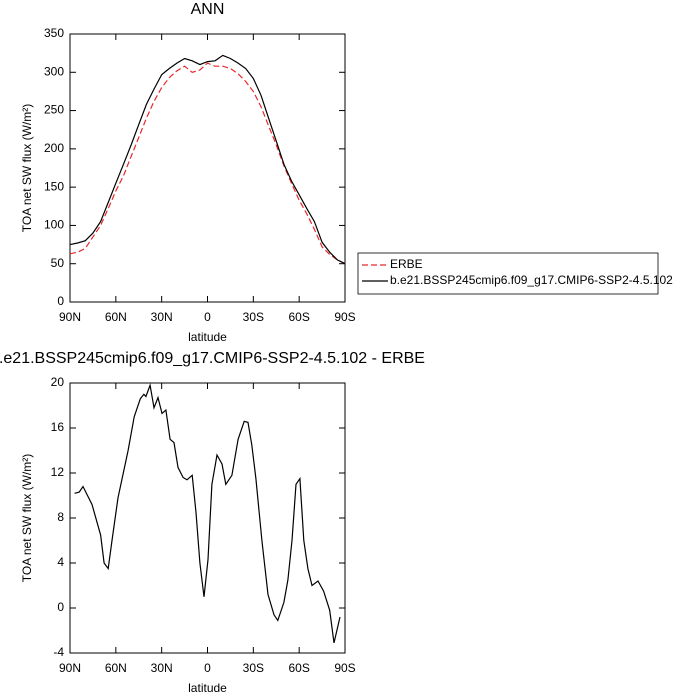  I want to click on y-tick-label: -4, so click(58, 652).